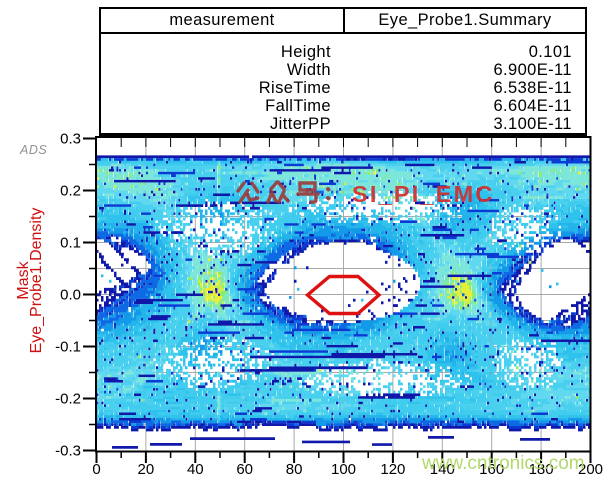 This screenshot has height=478, width=605. I want to click on svg-text: 0.0, so click(70, 295).